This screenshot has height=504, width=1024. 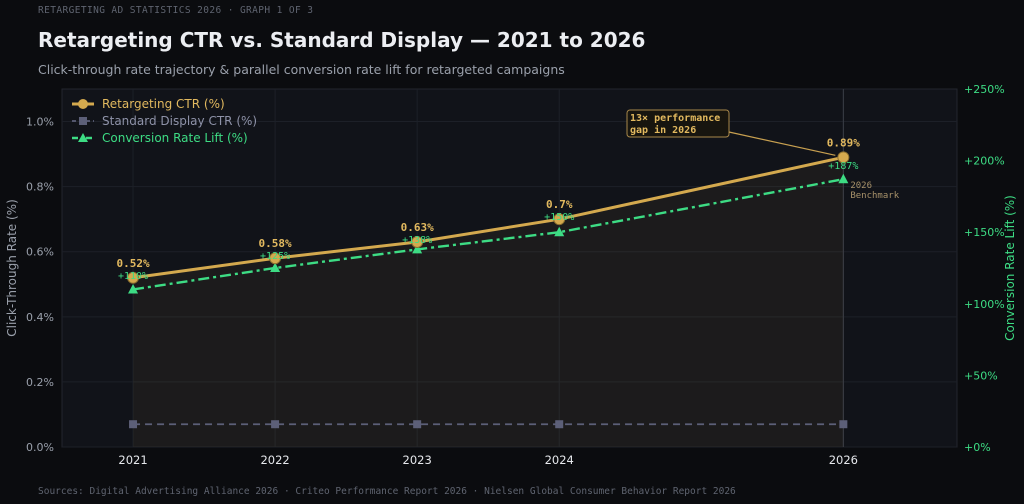 I want to click on x-tick-4: 2026, so click(x=843, y=460).